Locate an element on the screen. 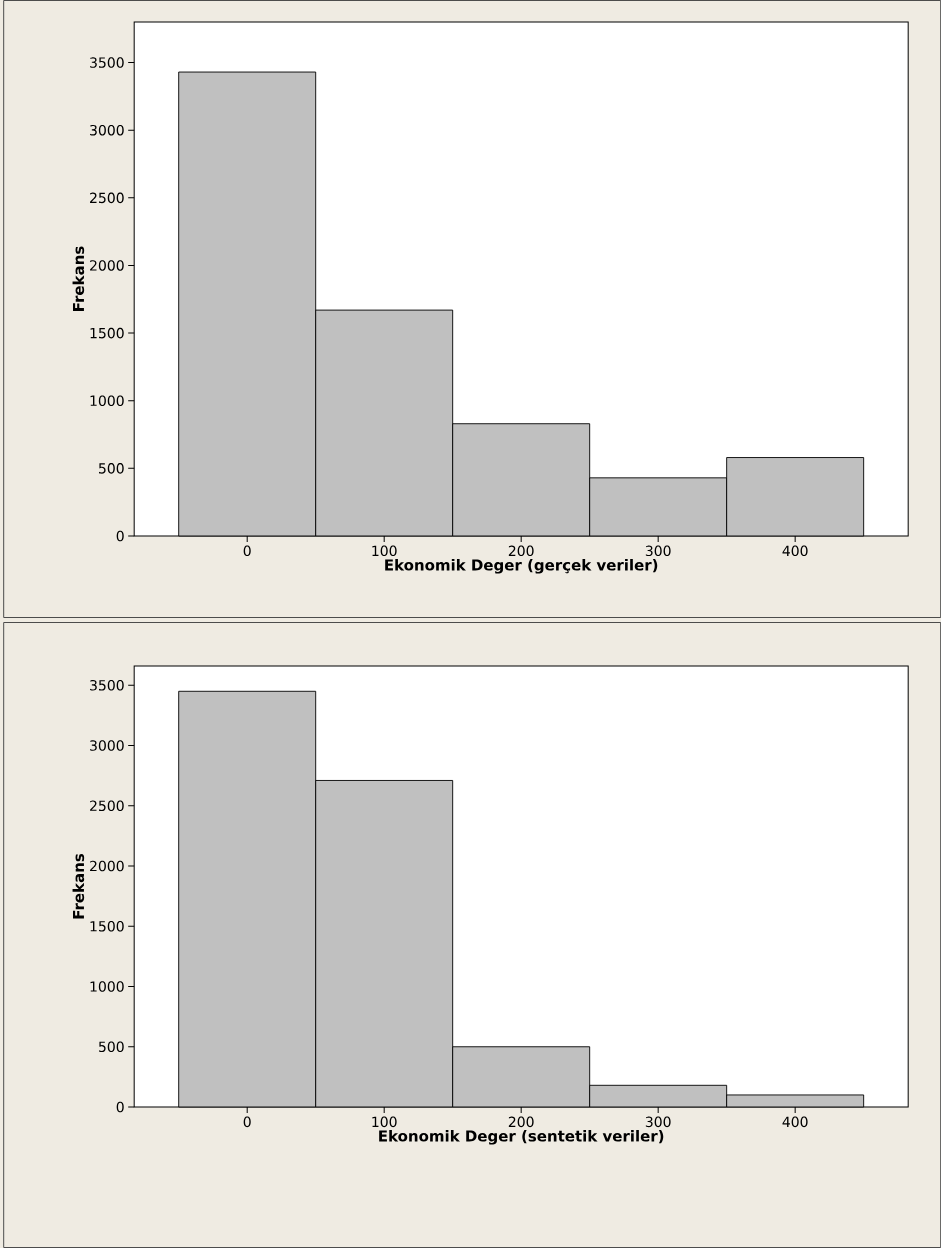  x-axis-title: Ekonomik Deger (gerçek veriler) is located at coordinates (521, 566).